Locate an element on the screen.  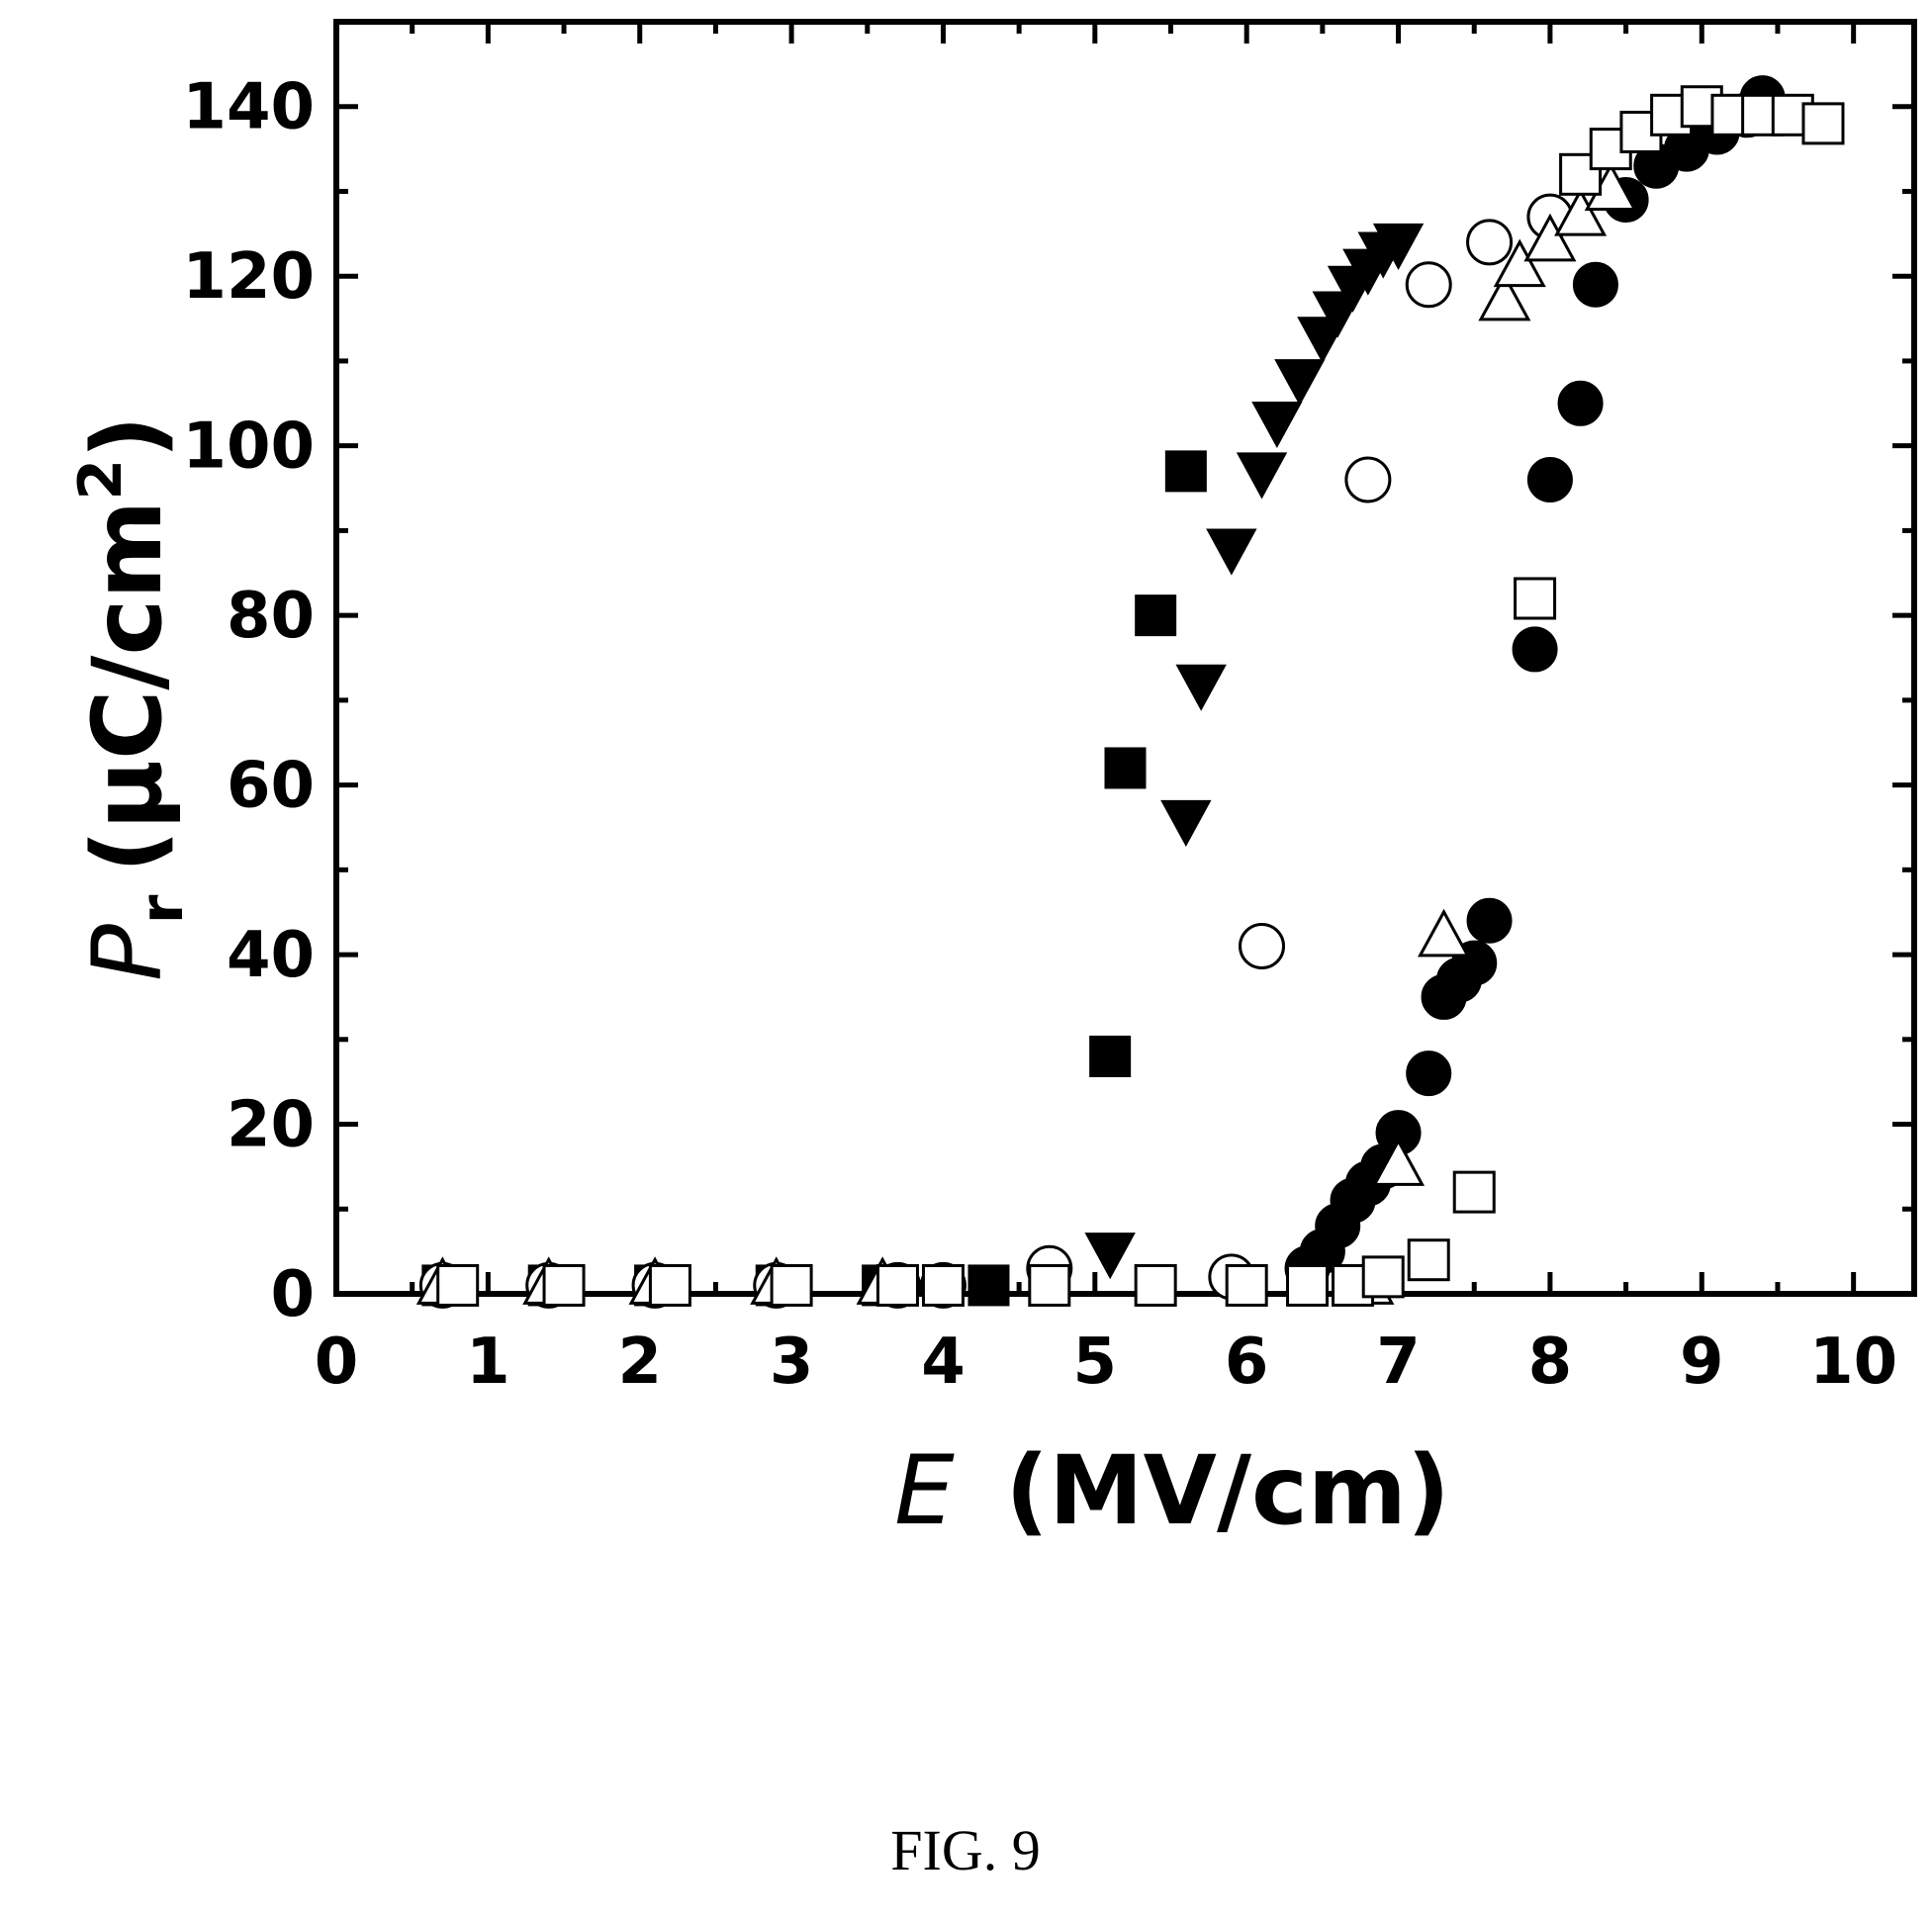
x-tick-label: 6 is located at coordinates (1247, 1362).